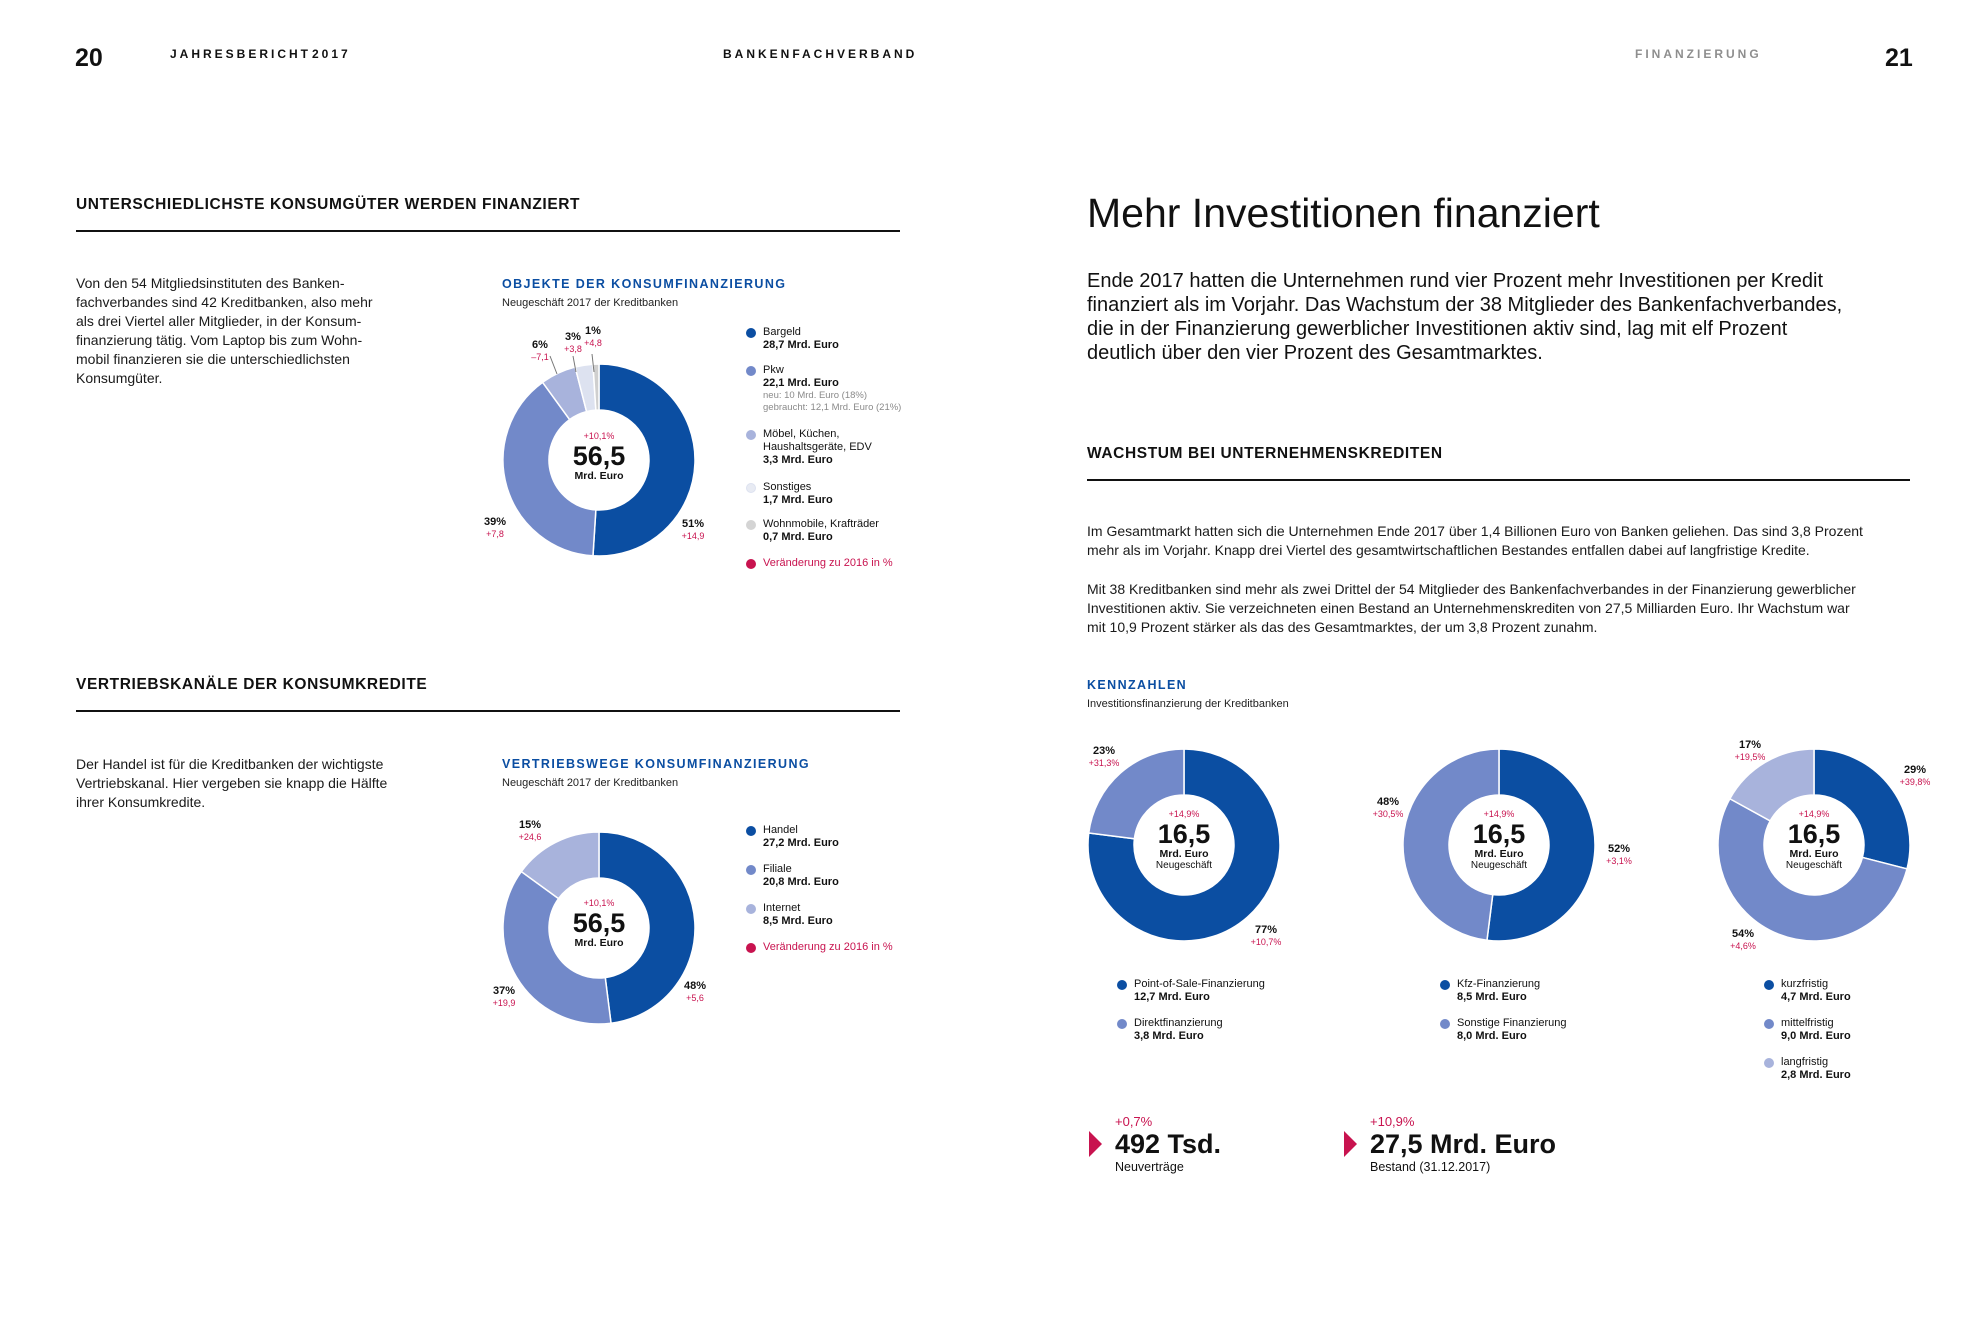  I want to click on kennzahlen-title: KENNZAHLEN, so click(1137, 685).